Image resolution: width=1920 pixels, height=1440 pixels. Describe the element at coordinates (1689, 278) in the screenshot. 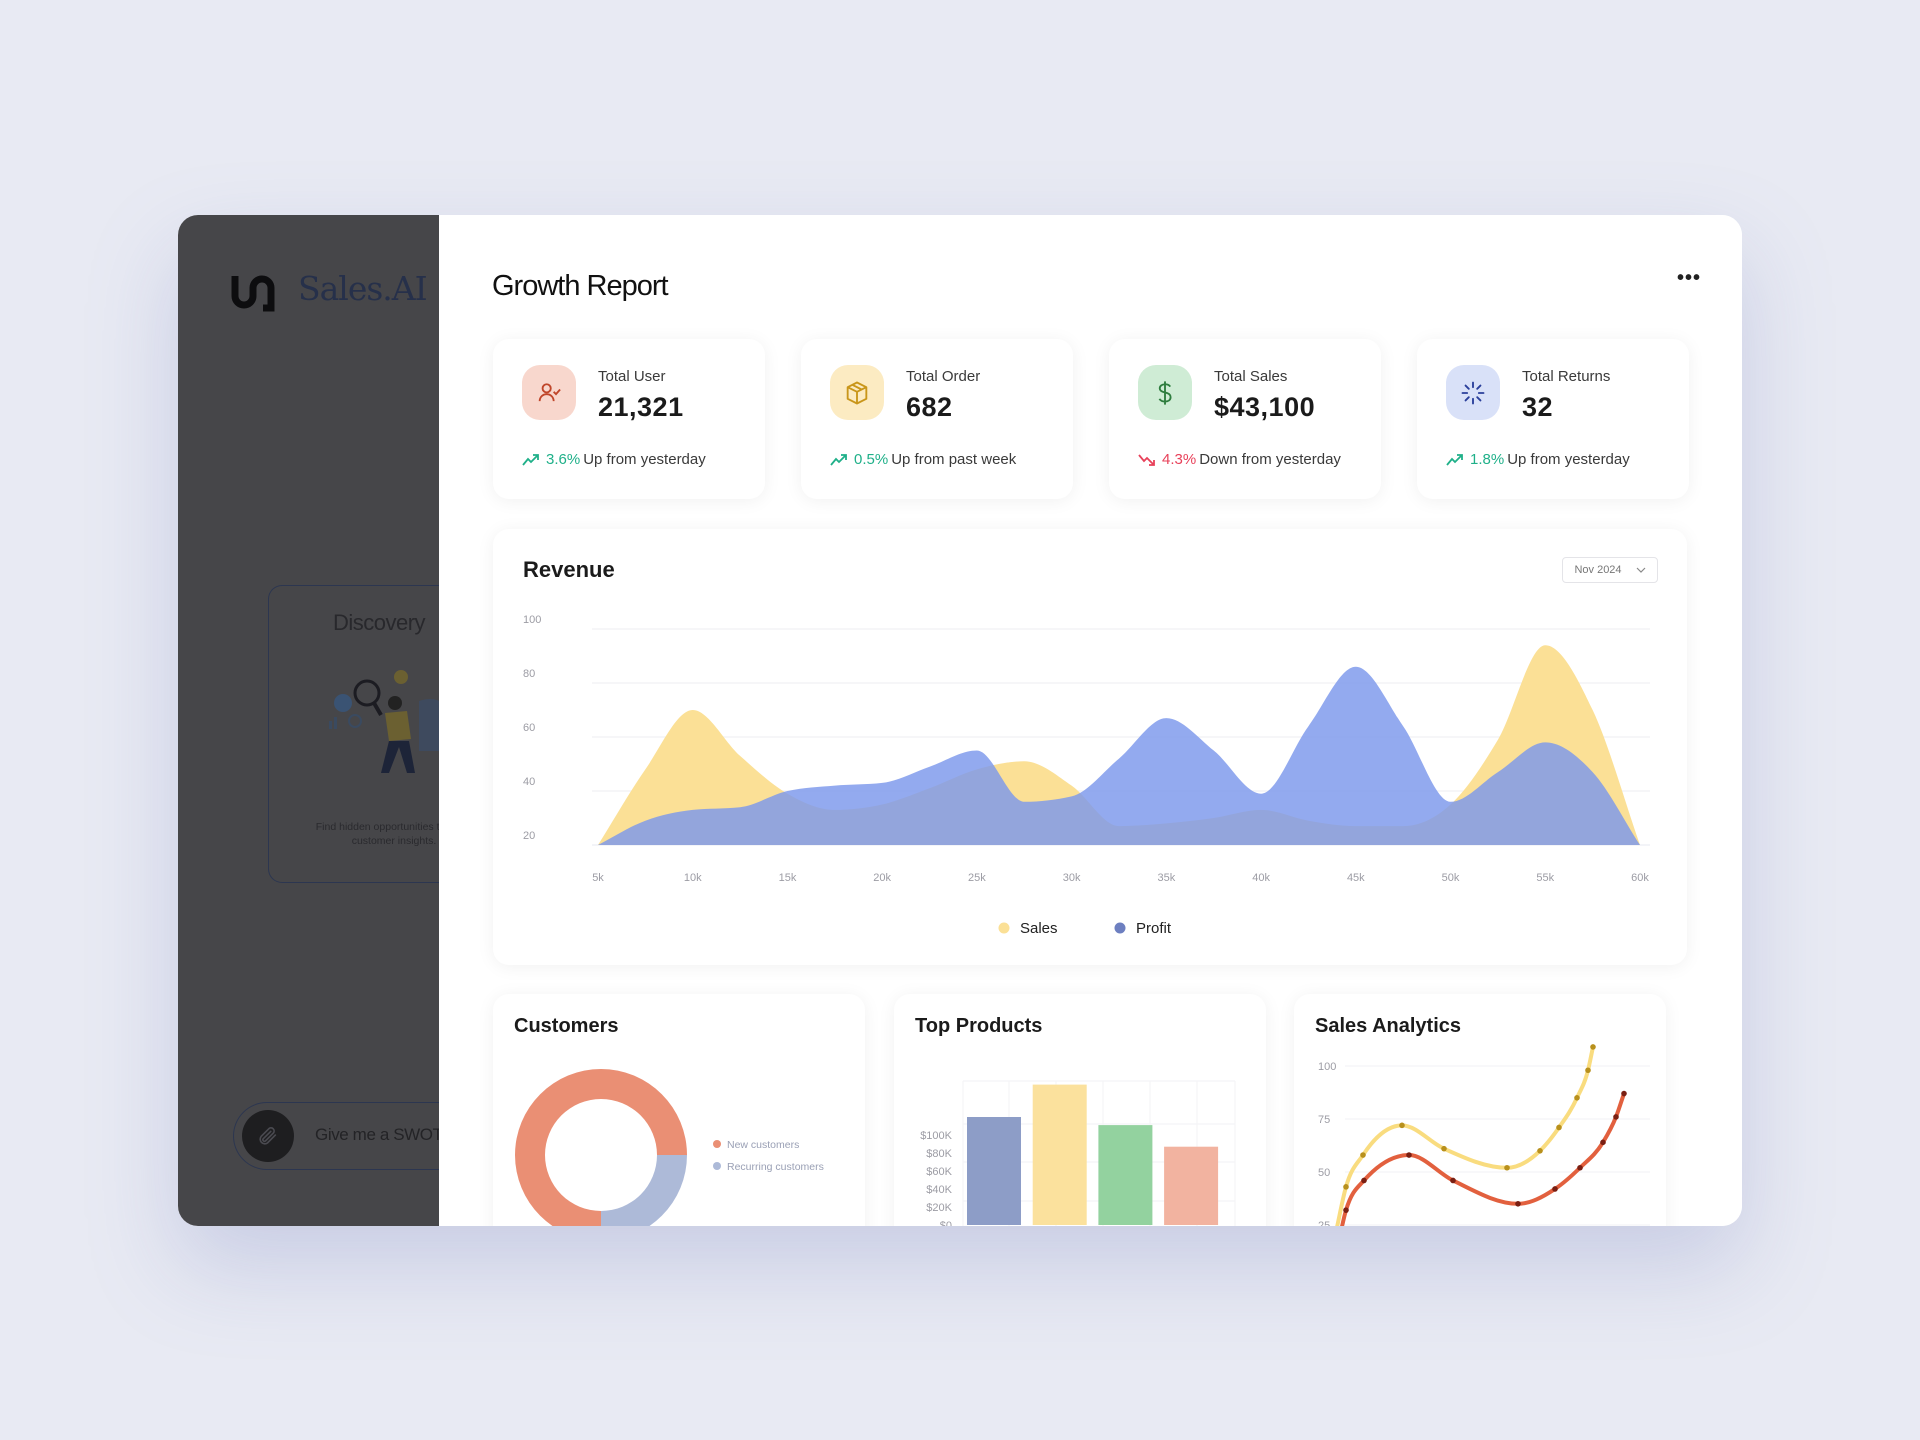

I see `more-options-button: •••` at that location.